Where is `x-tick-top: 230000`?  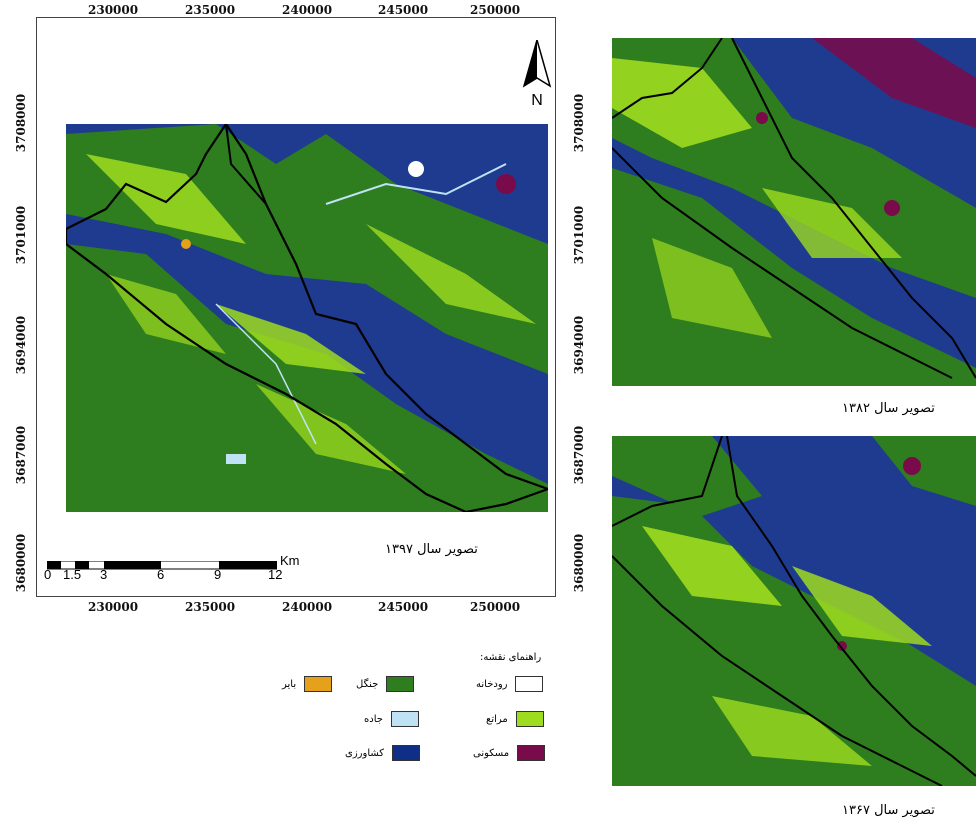 x-tick-top: 230000 is located at coordinates (113, 10).